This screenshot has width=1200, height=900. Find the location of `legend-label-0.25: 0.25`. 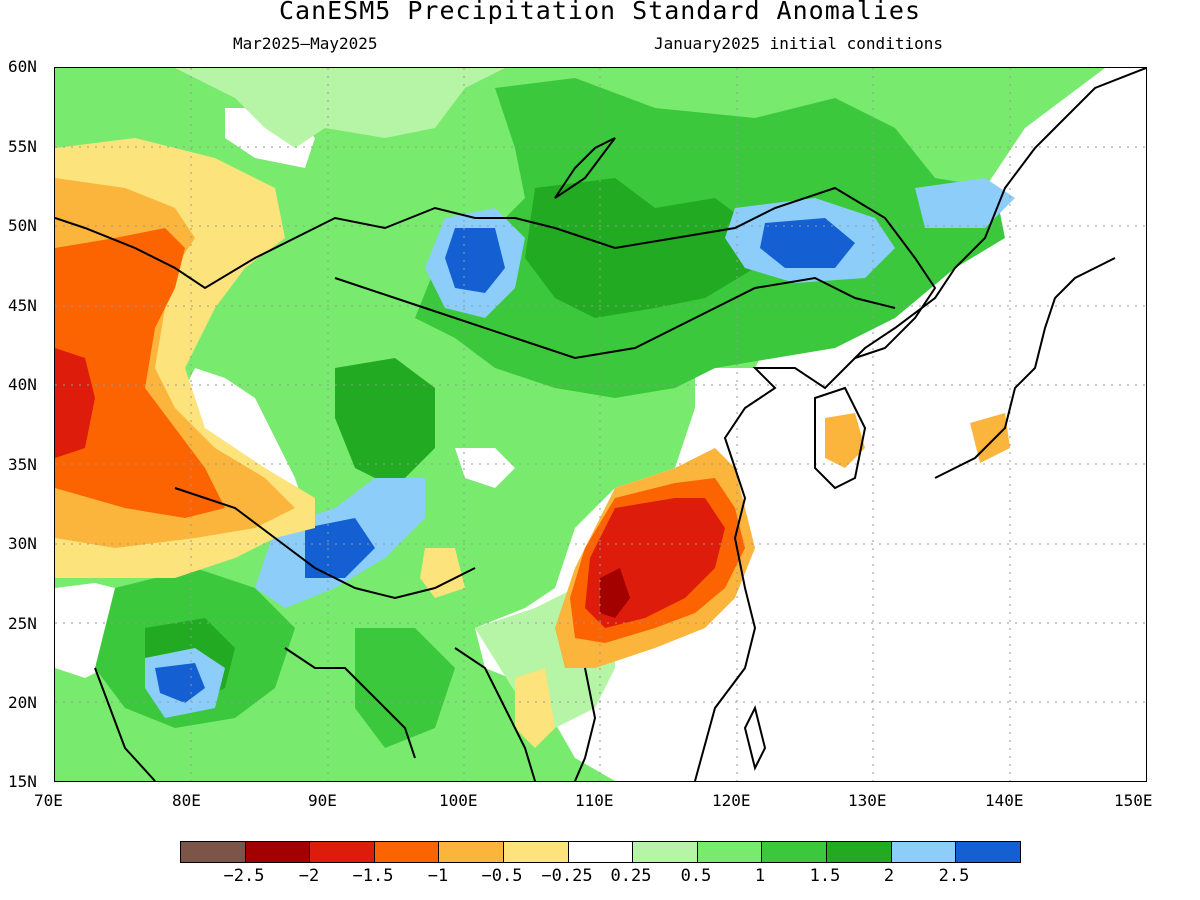

legend-label-0.25: 0.25 is located at coordinates (631, 876).